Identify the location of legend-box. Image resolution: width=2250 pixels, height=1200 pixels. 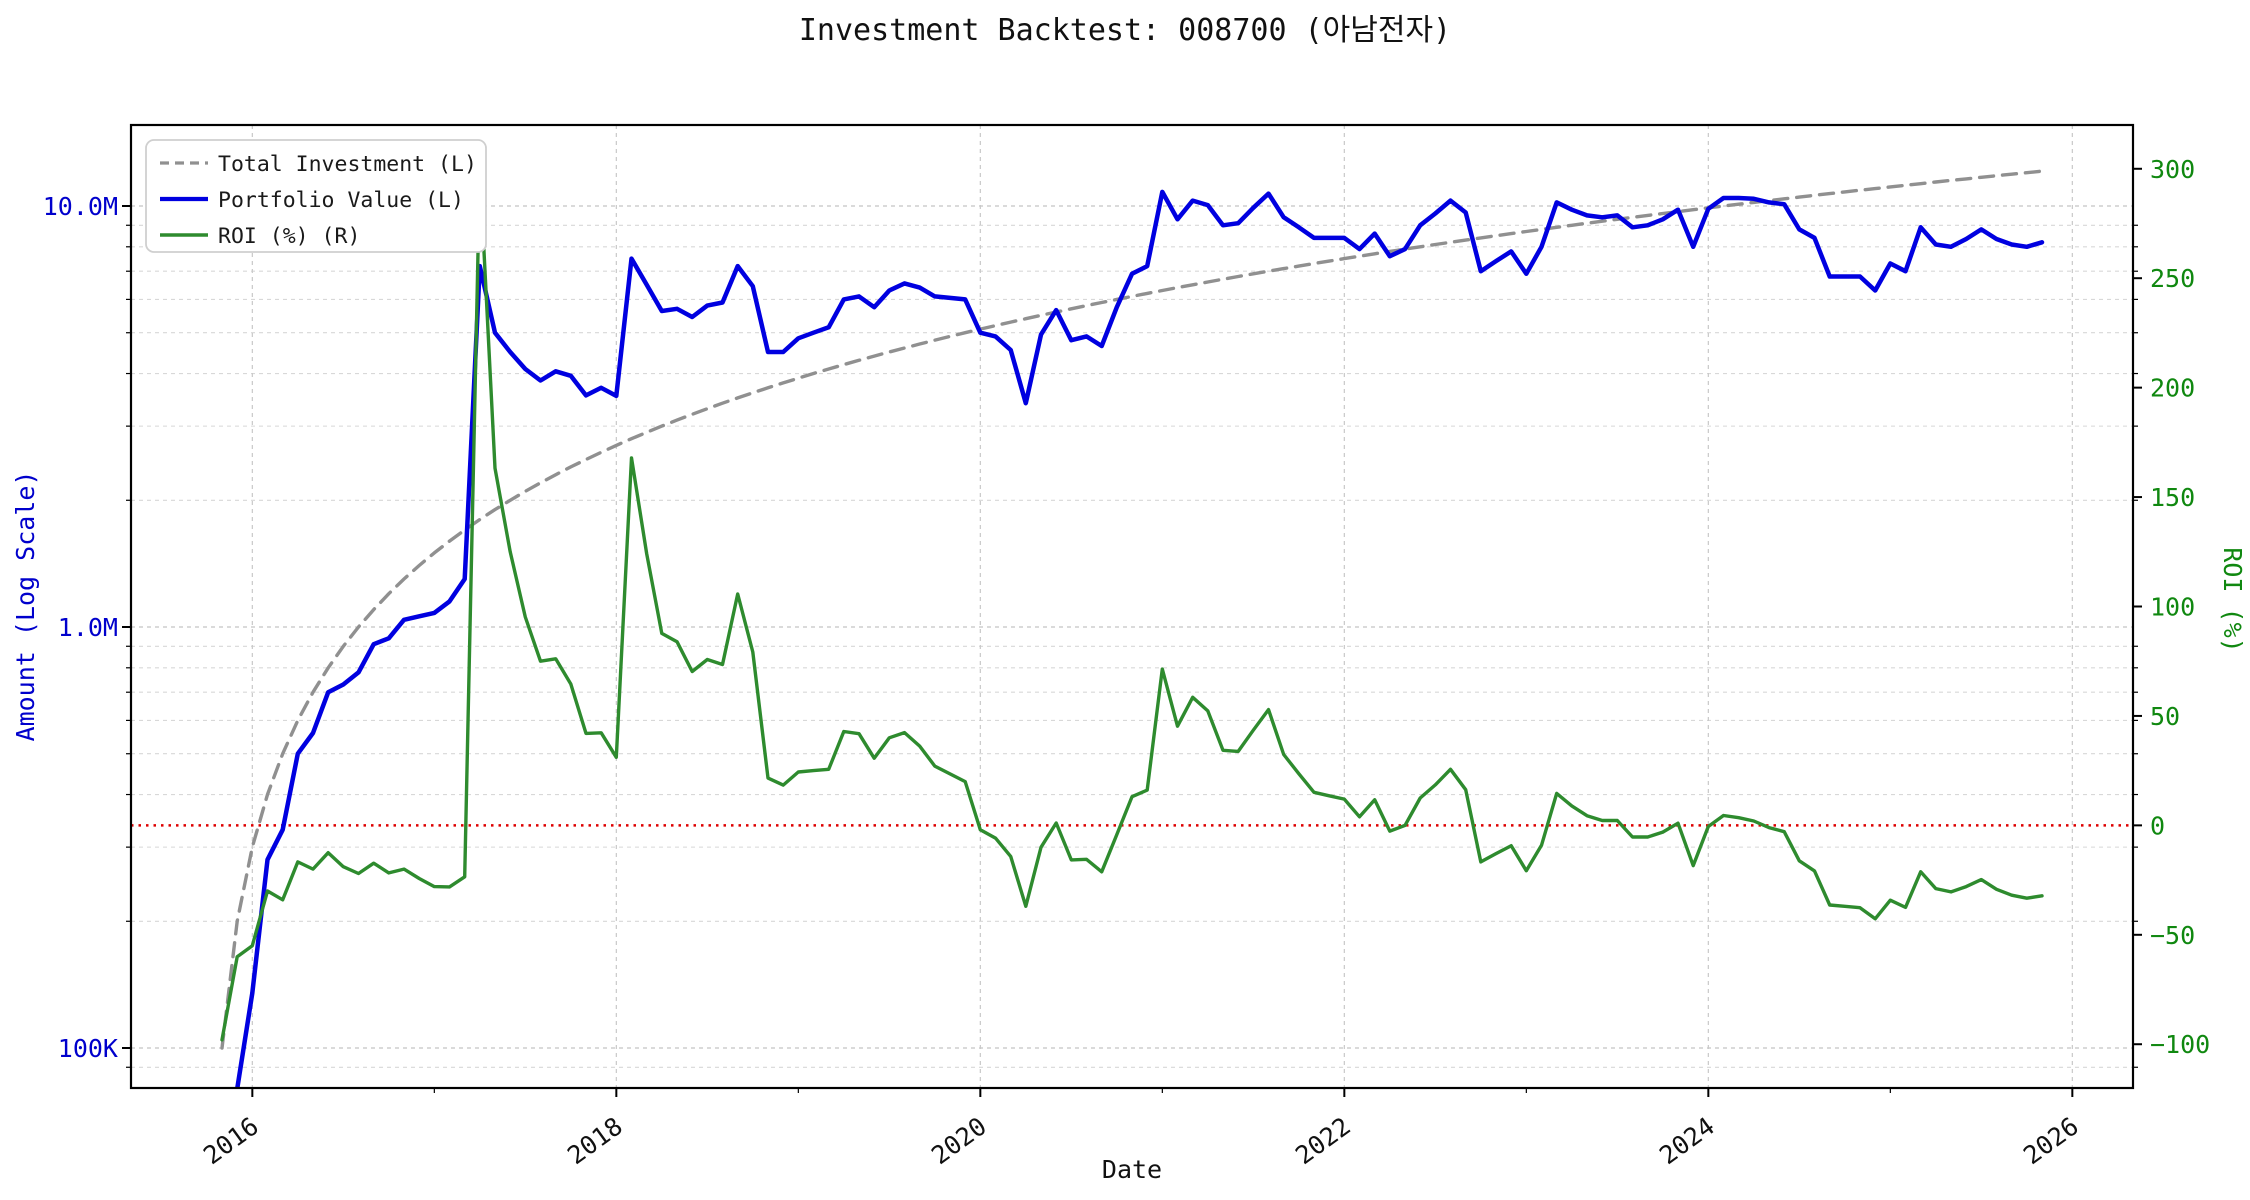
(316, 196).